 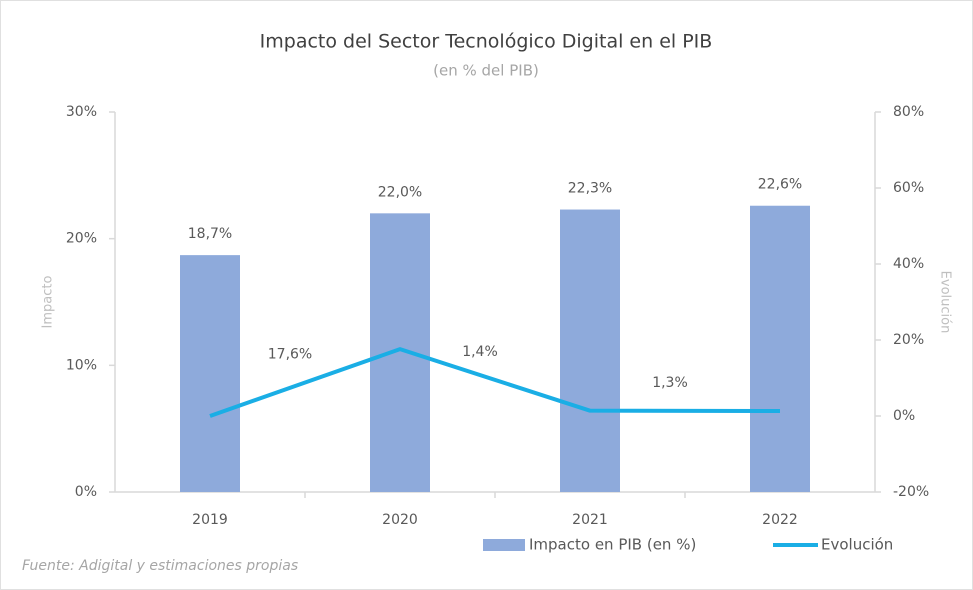 What do you see at coordinates (210, 520) in the screenshot?
I see `x-tick-label: 2019` at bounding box center [210, 520].